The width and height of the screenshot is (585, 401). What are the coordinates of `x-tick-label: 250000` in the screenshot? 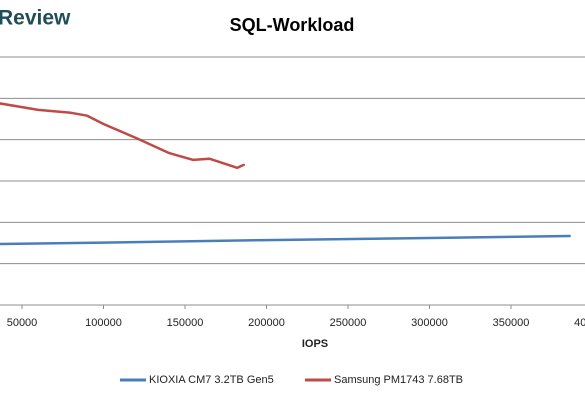 It's located at (348, 323).